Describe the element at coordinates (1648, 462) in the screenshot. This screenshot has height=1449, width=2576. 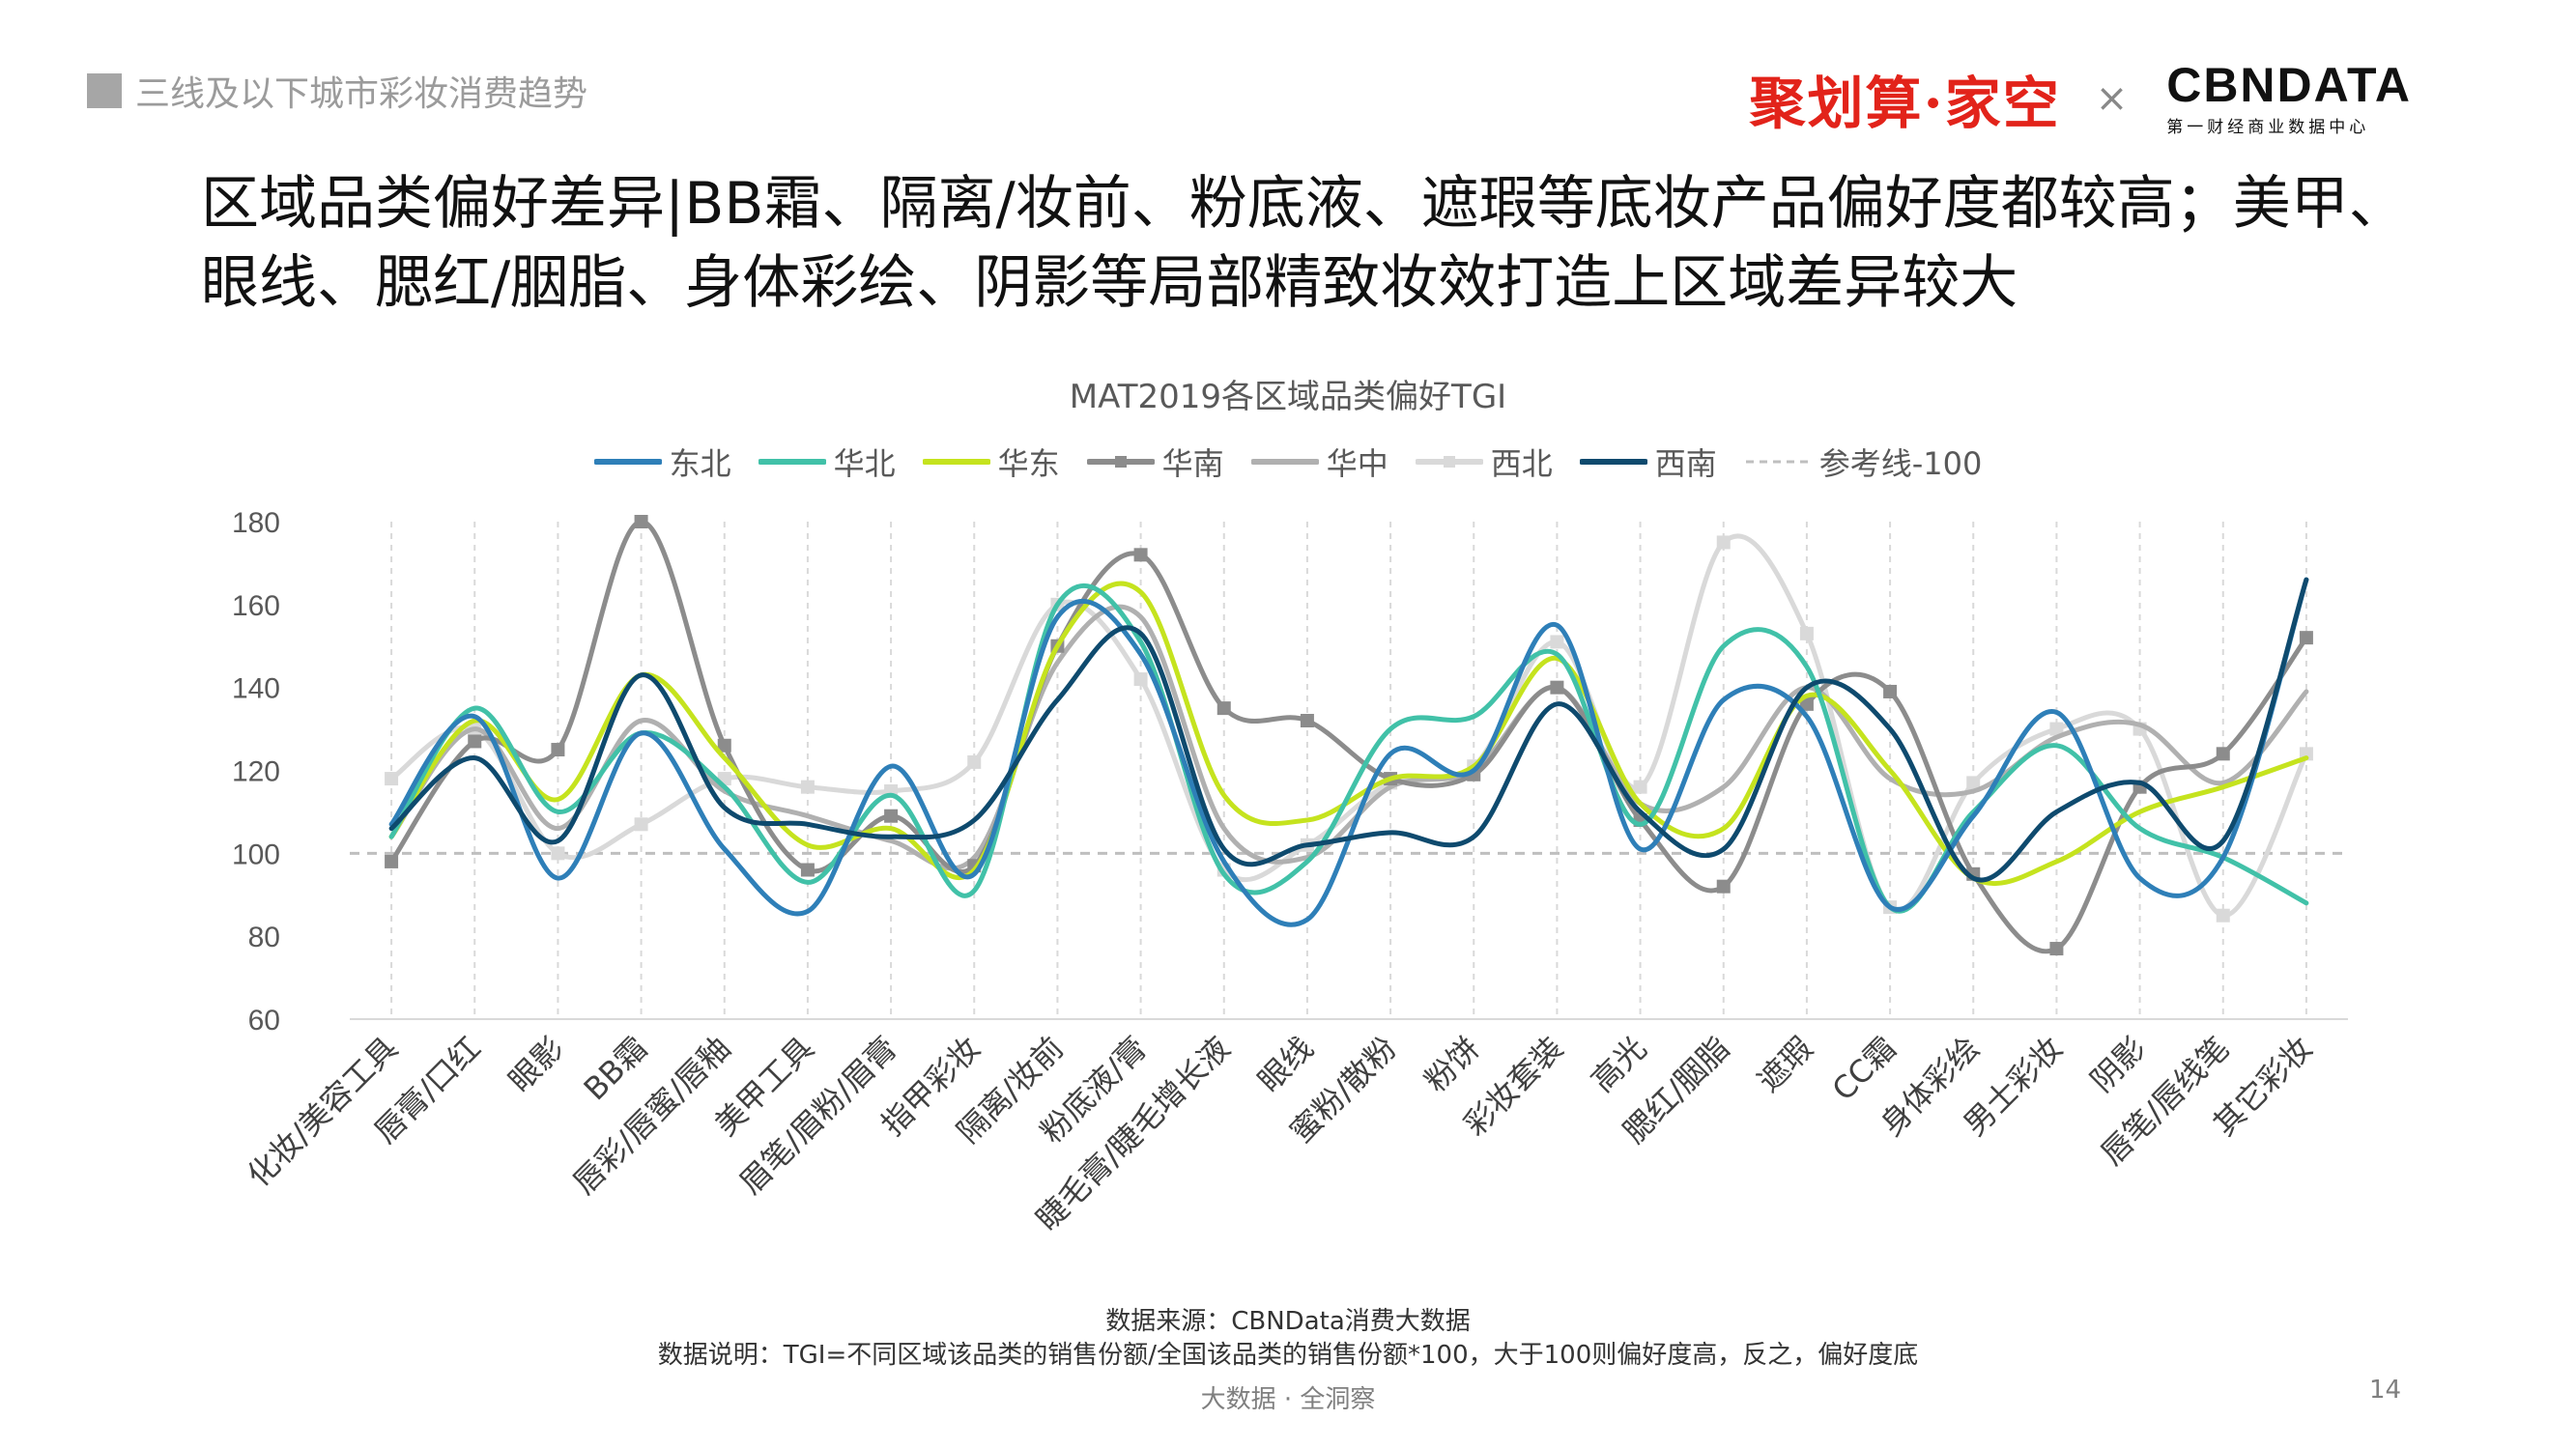
I see `legend-item-xinan: 西南` at that location.